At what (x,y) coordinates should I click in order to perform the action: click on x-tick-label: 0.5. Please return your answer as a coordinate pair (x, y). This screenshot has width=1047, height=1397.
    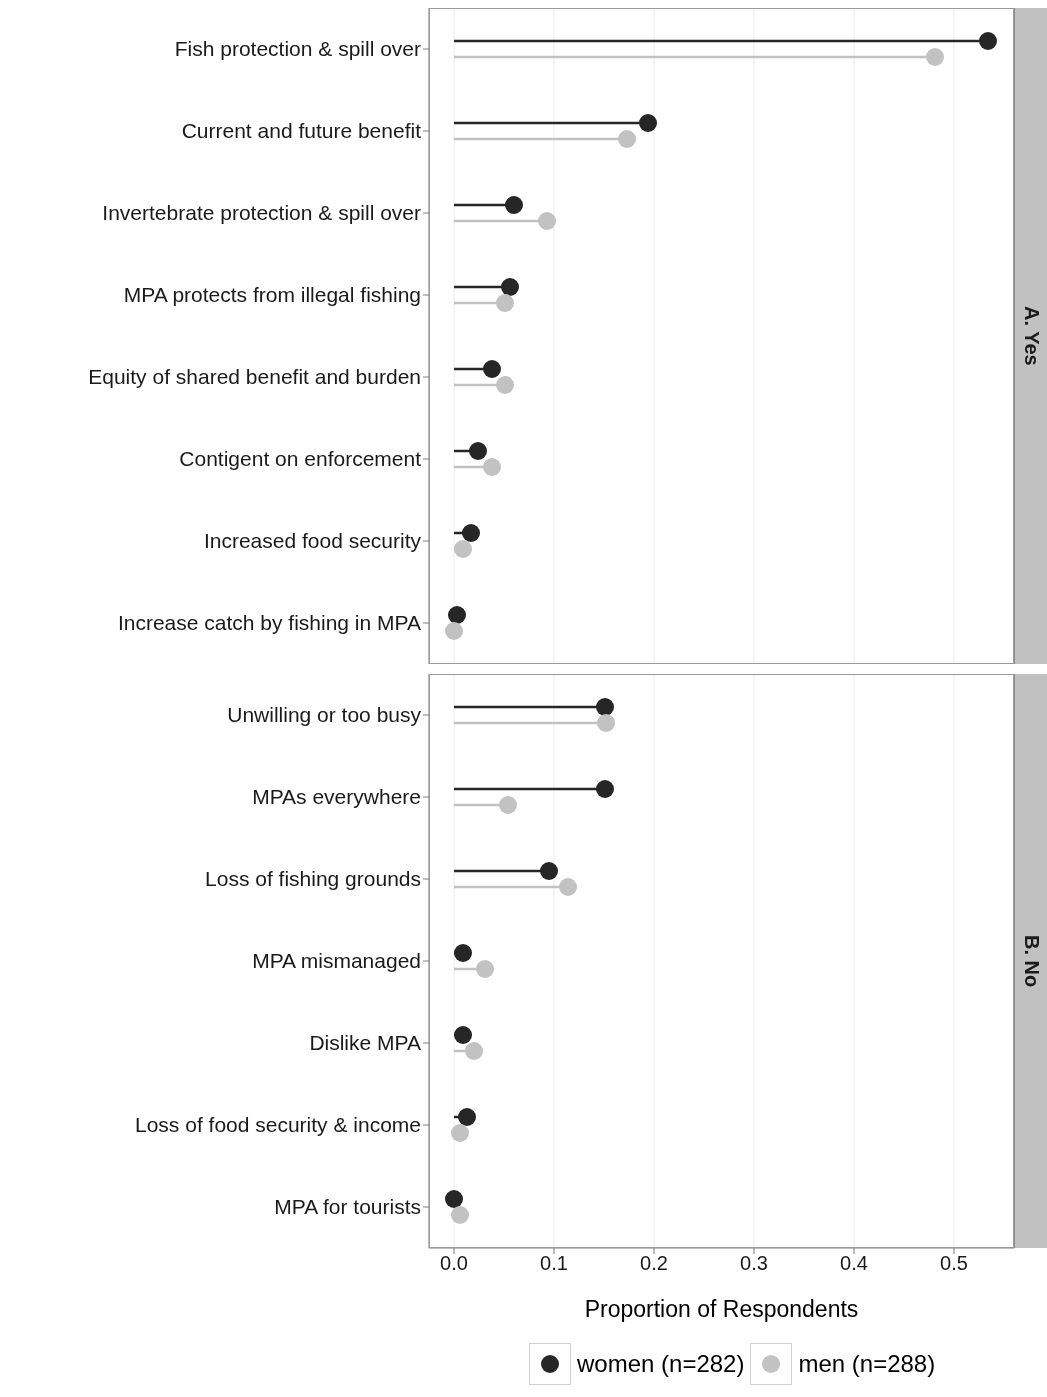
    Looking at the image, I should click on (954, 1263).